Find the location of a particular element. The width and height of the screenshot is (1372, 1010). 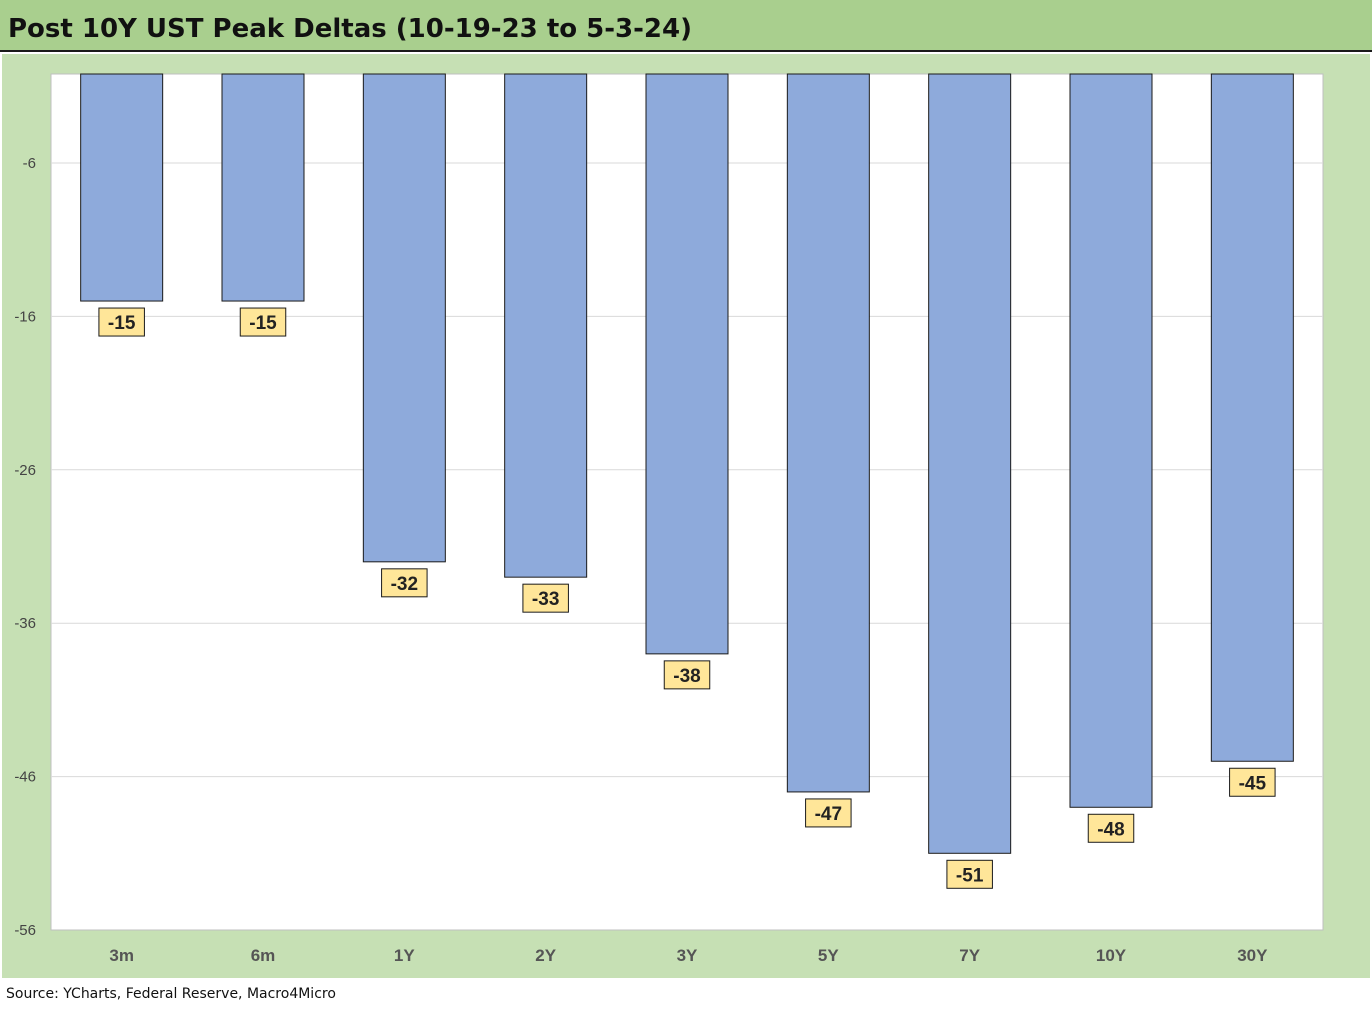

bar-7Y is located at coordinates (970, 463).